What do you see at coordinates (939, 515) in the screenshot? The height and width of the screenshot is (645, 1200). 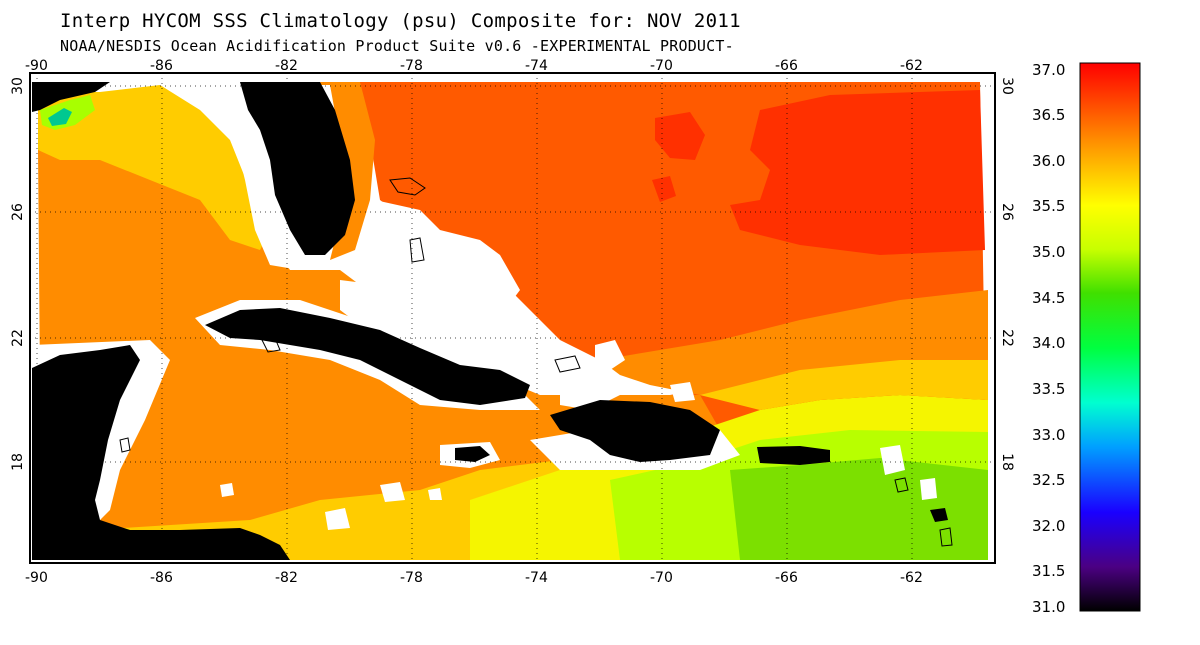 I see `lesser-antilles-land` at bounding box center [939, 515].